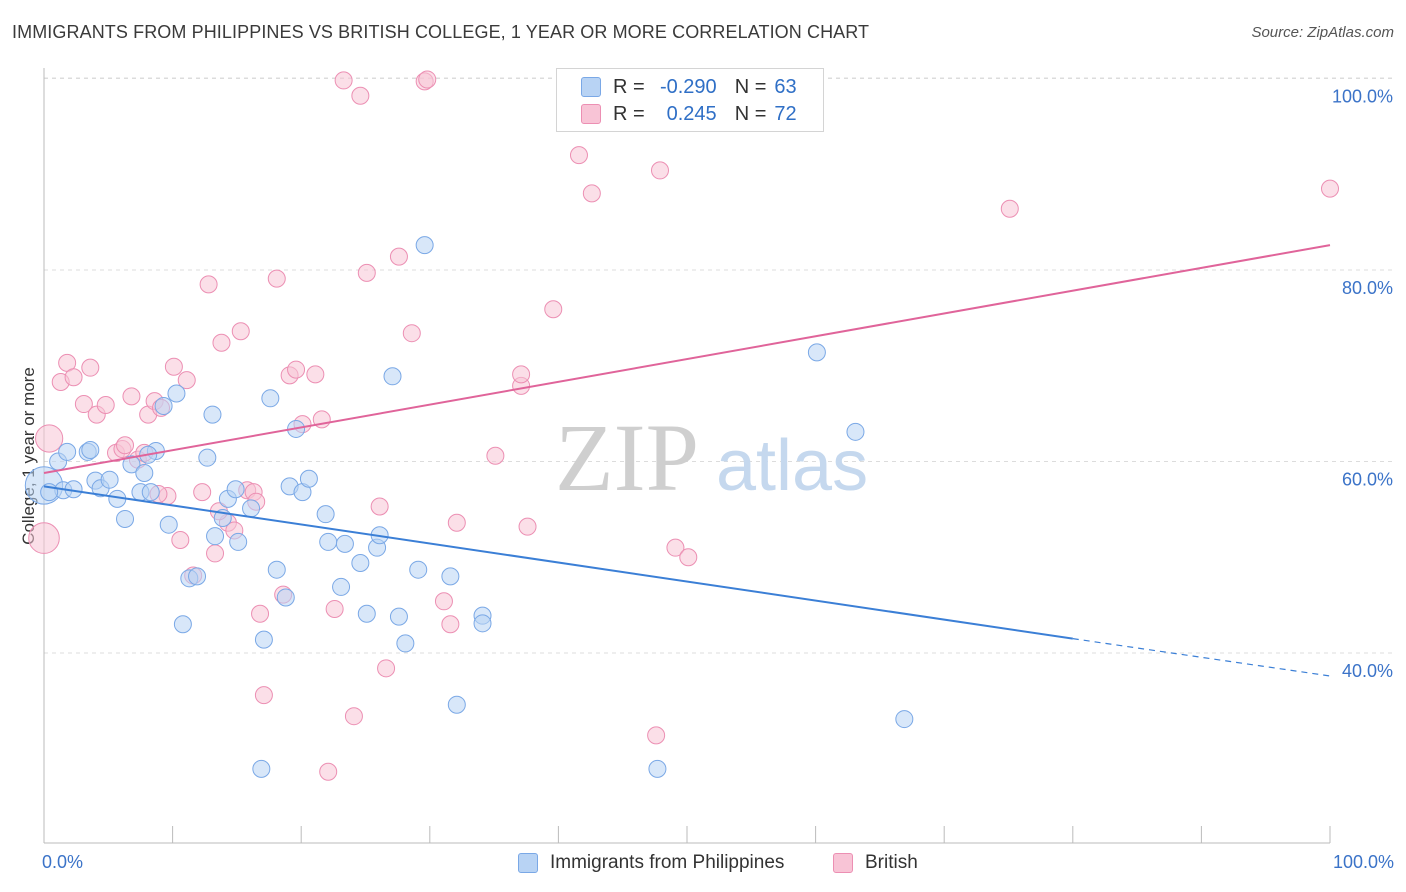 The image size is (1406, 892). Describe the element at coordinates (875, 863) in the screenshot. I see `legend-item-british: British` at that location.